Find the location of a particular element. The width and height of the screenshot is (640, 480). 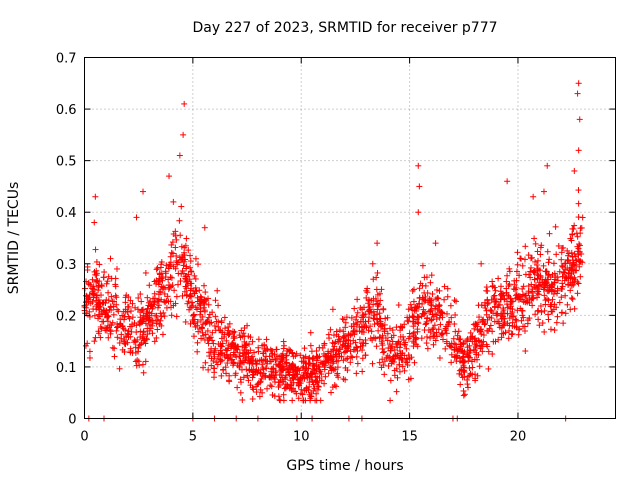

x-axis-label: GPS time / hours is located at coordinates (344, 466).